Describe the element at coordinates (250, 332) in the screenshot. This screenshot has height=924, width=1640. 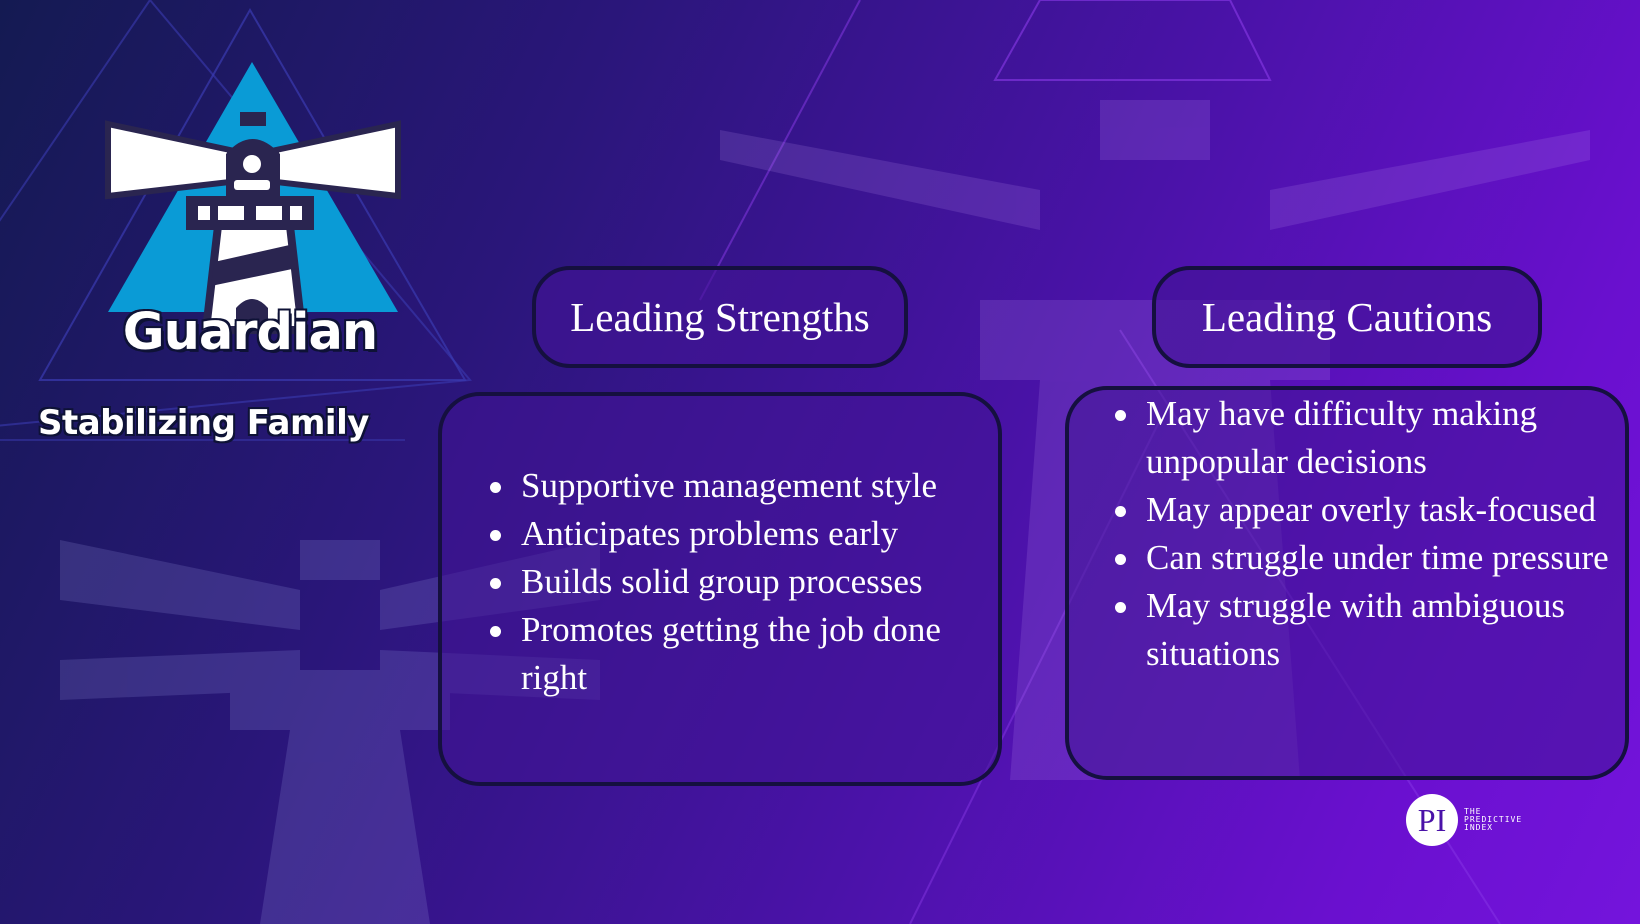
I see `logo-title: Guardian` at that location.